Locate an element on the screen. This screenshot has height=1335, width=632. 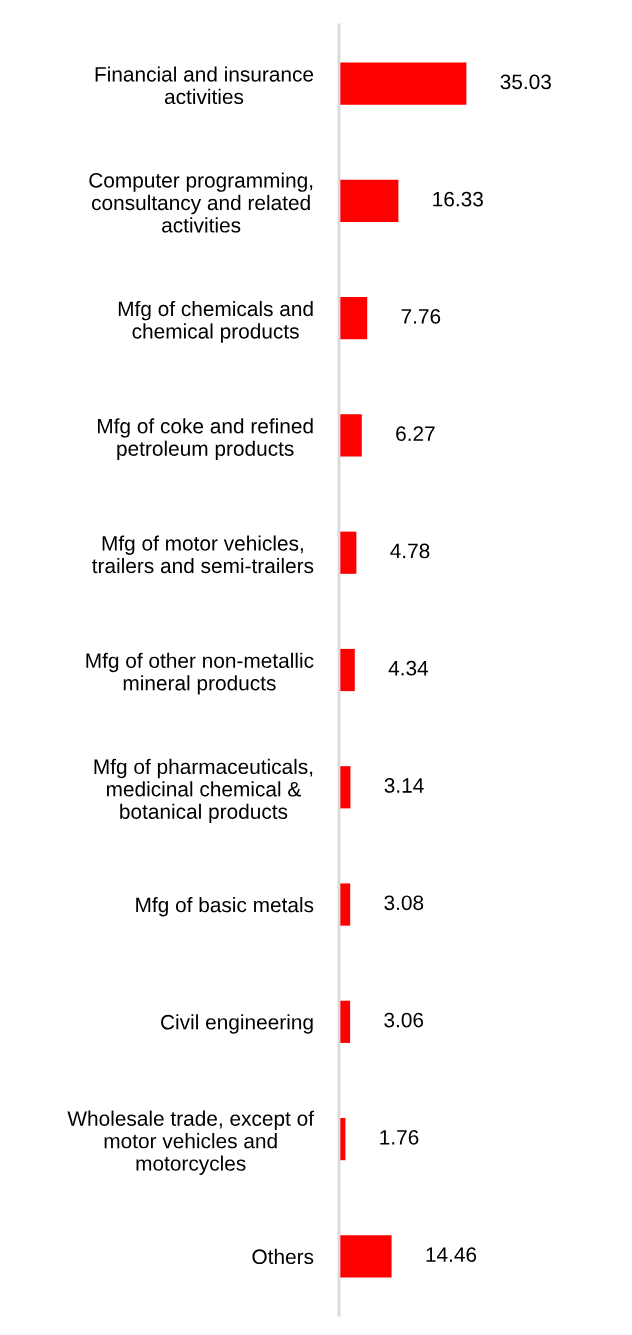
y-tick-label: Wholesale trade, except of motor vehicles and motorcycles is located at coordinates (191, 1142).